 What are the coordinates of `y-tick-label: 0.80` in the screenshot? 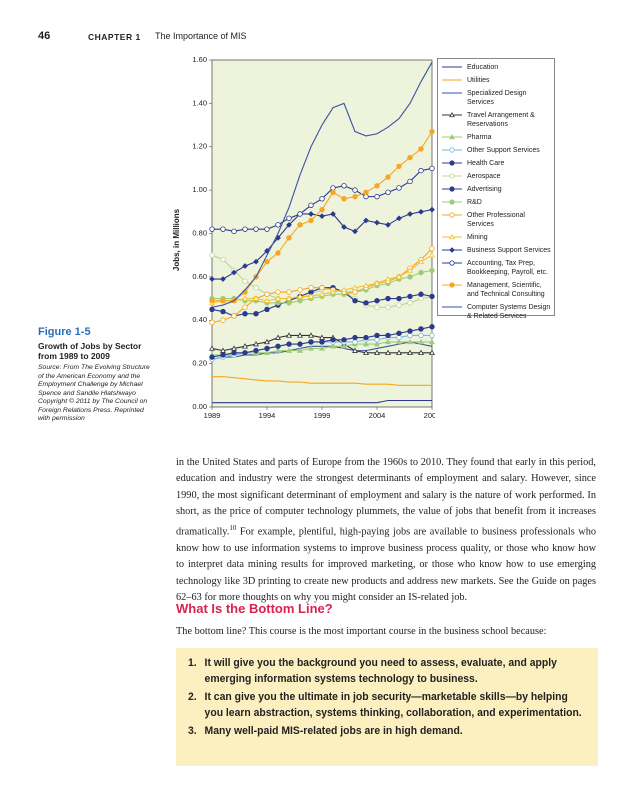 It's located at (199, 232).